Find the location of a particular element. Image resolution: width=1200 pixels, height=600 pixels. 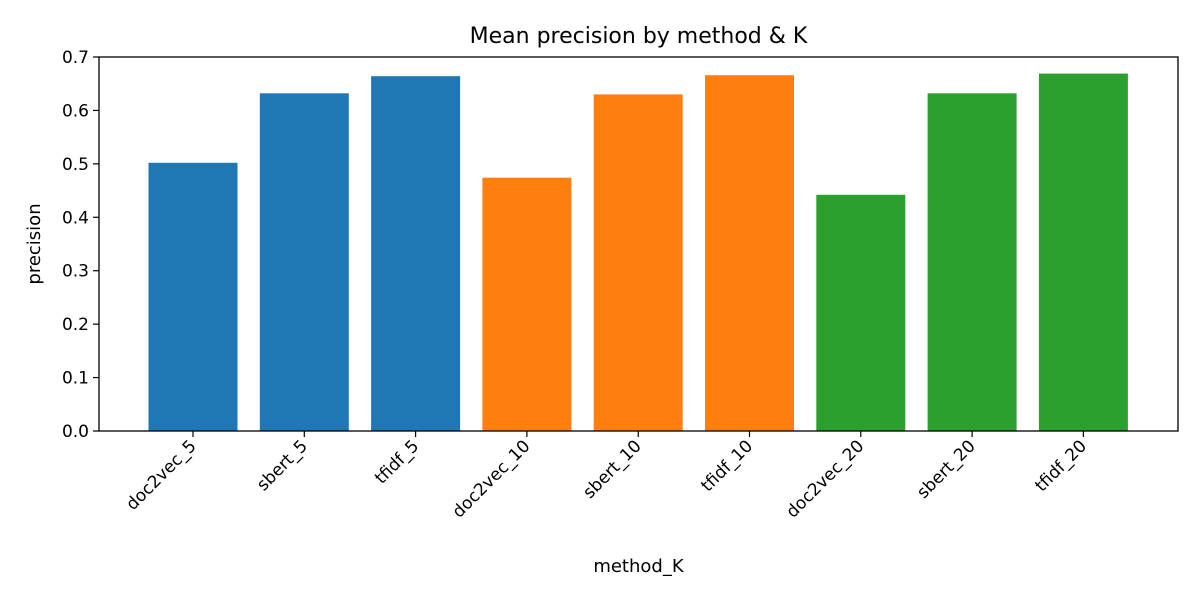

y-tick-label: 0.5 is located at coordinates (75, 165).